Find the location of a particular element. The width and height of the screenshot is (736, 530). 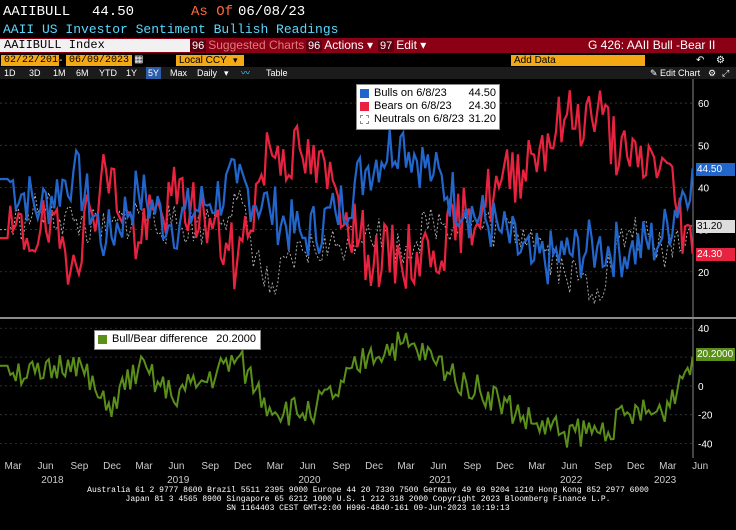

period-max: Max is located at coordinates (179, 73).